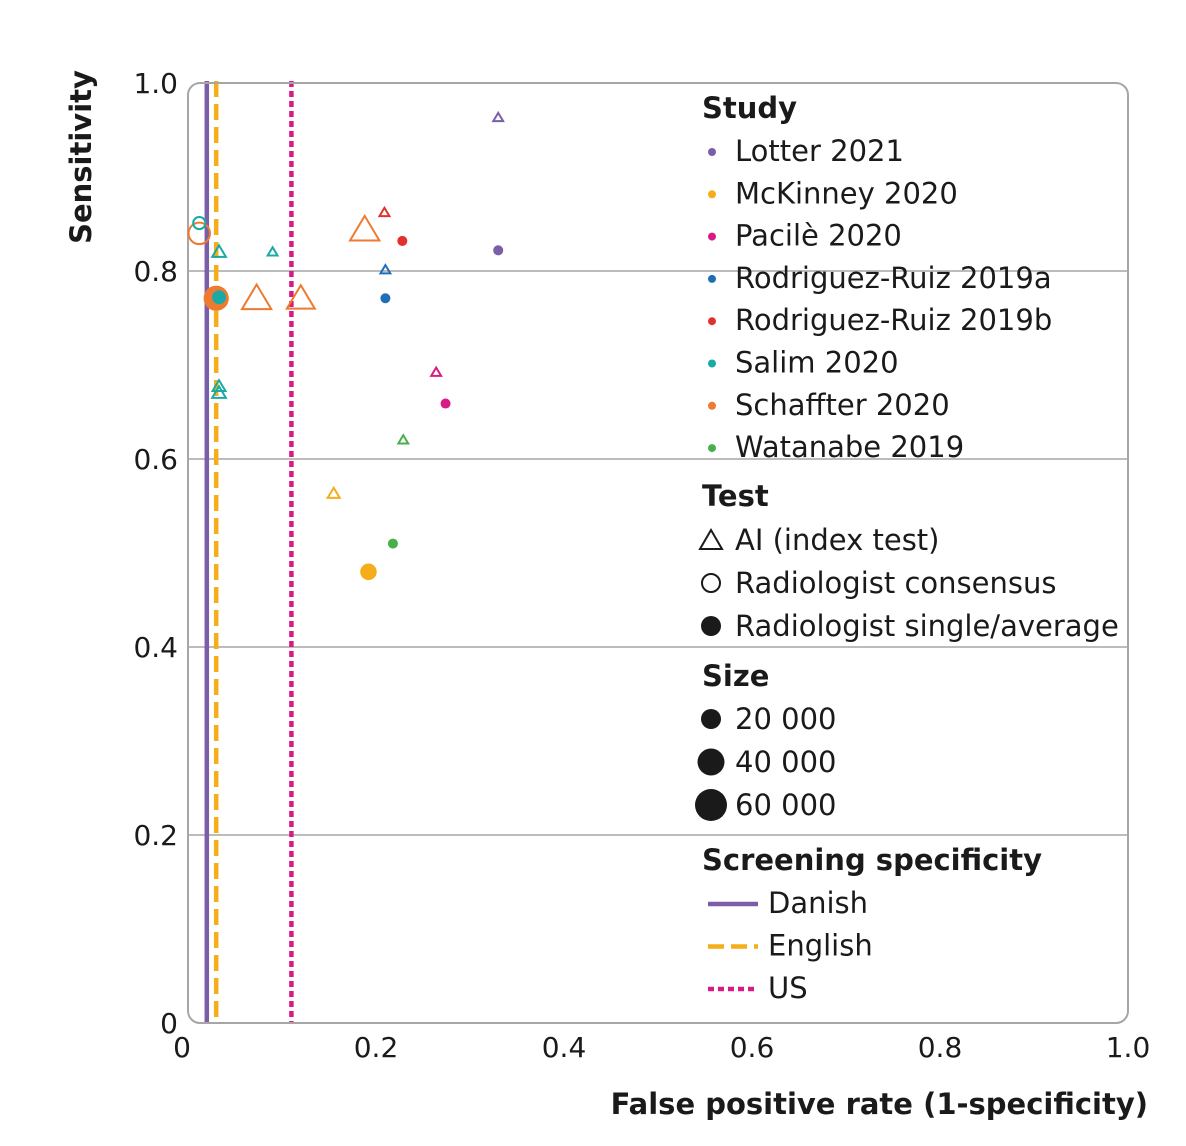  Describe the element at coordinates (820, 946) in the screenshot. I see `legend-screening-label: English` at that location.